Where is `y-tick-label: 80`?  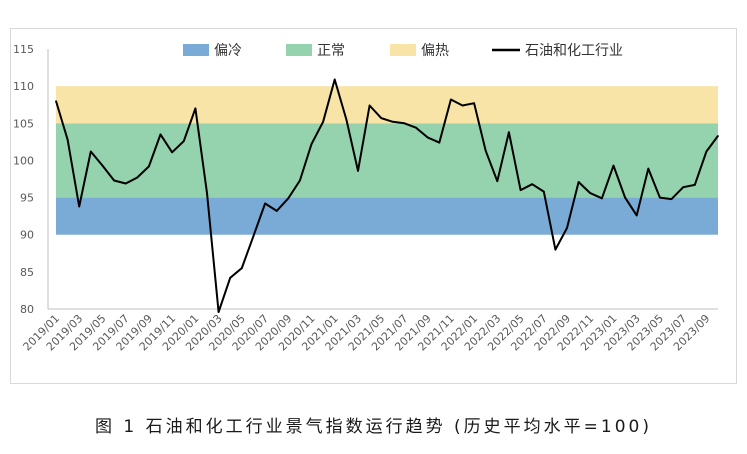
y-tick-label: 80 is located at coordinates (27, 309).